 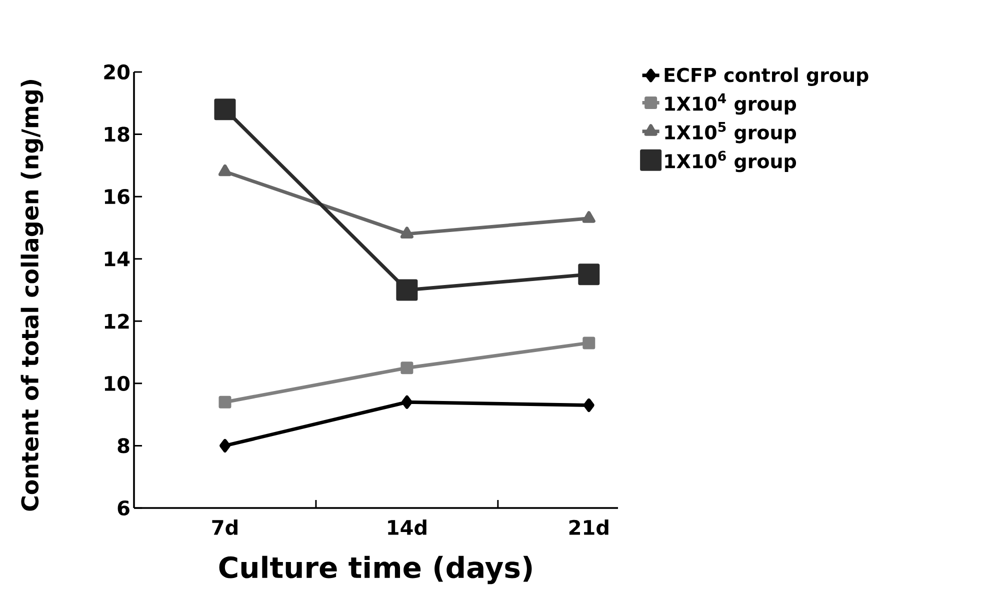 I want to click on legend-label: 1X10$^{4}$ group, so click(x=730, y=104).